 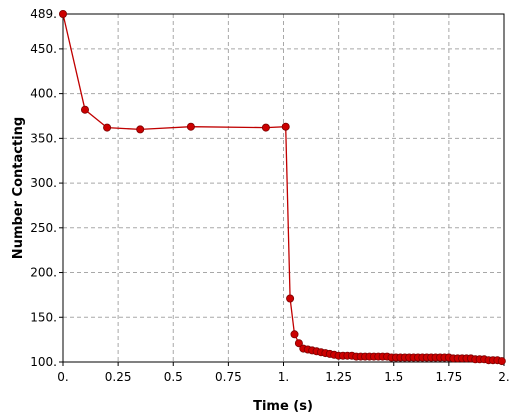 What do you see at coordinates (173, 377) in the screenshot?
I see `x-tick-label: 0.5` at bounding box center [173, 377].